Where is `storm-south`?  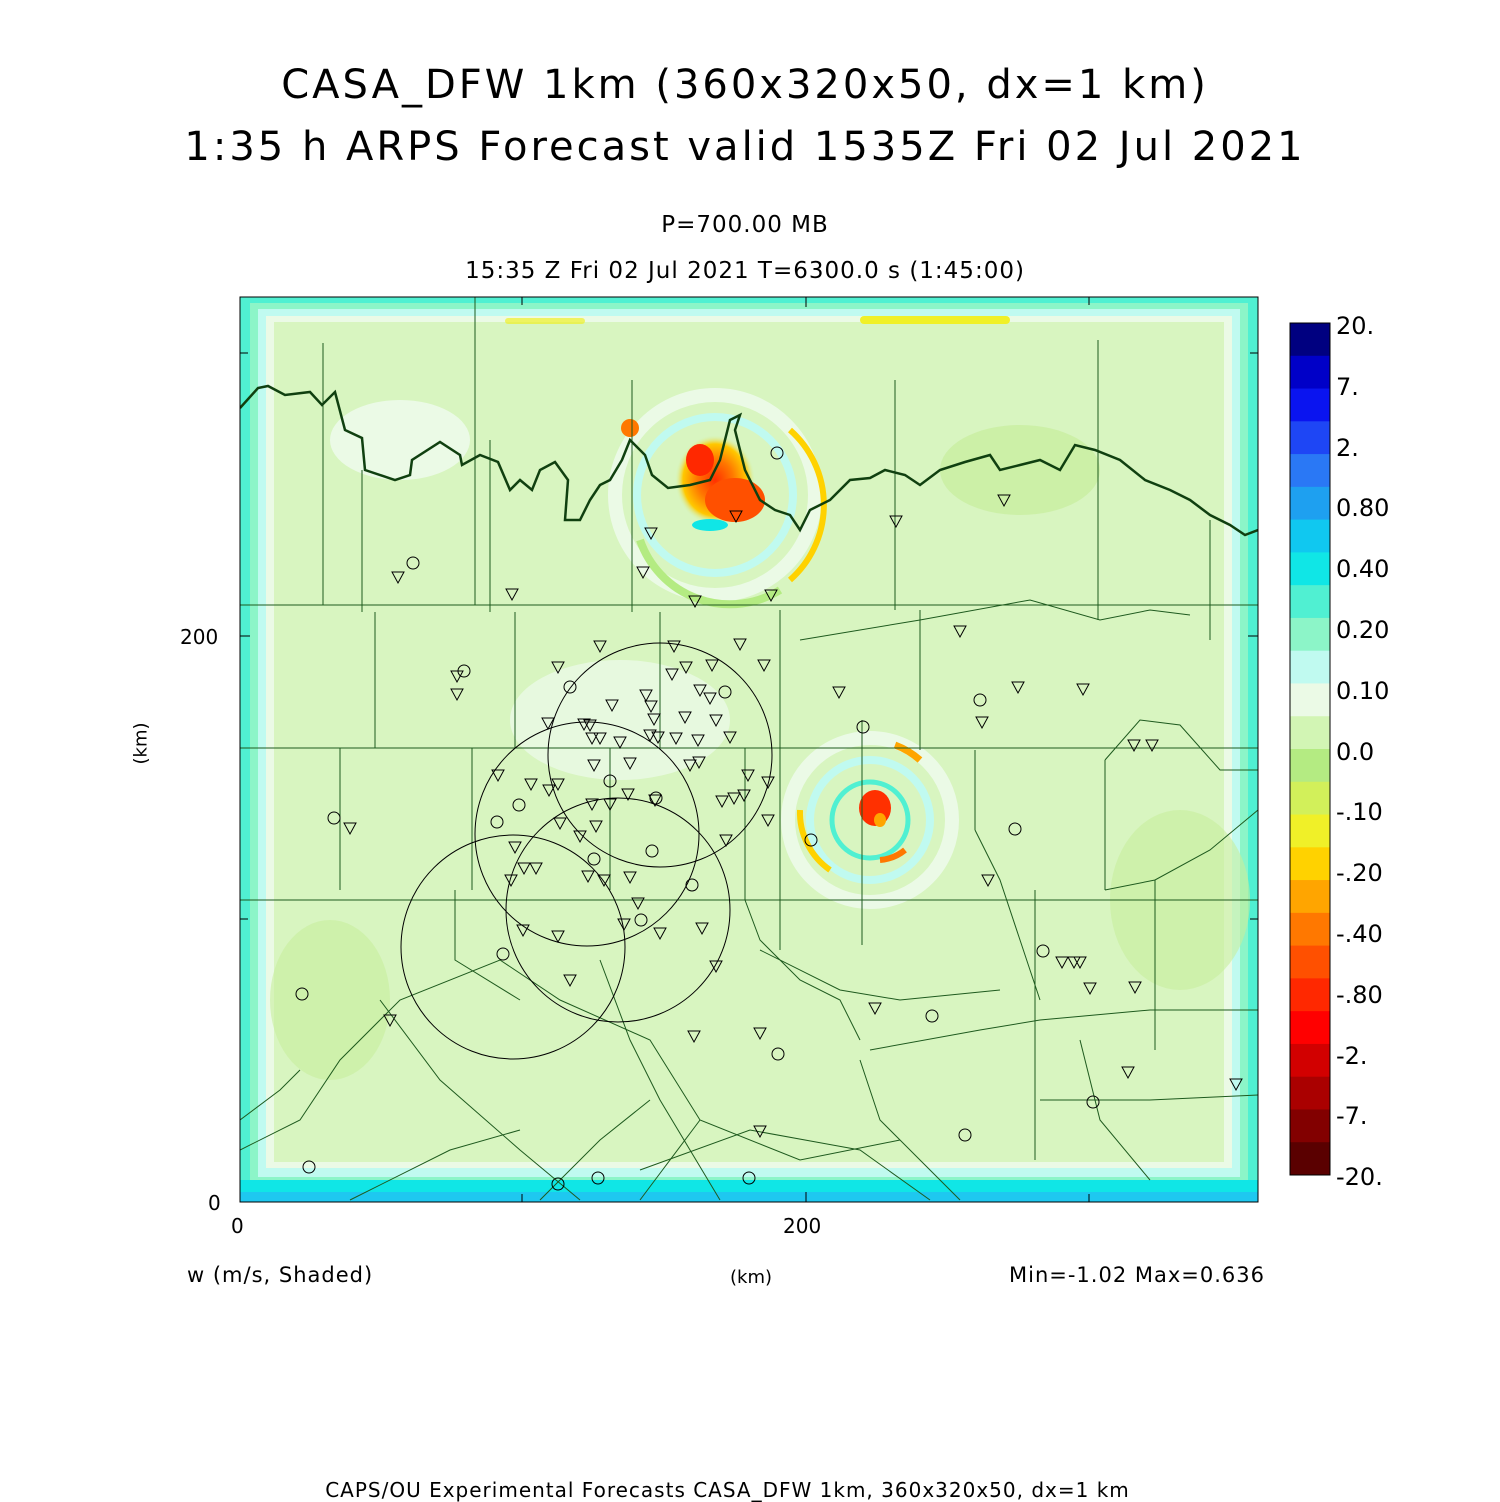
storm-south is located at coordinates (870, 820).